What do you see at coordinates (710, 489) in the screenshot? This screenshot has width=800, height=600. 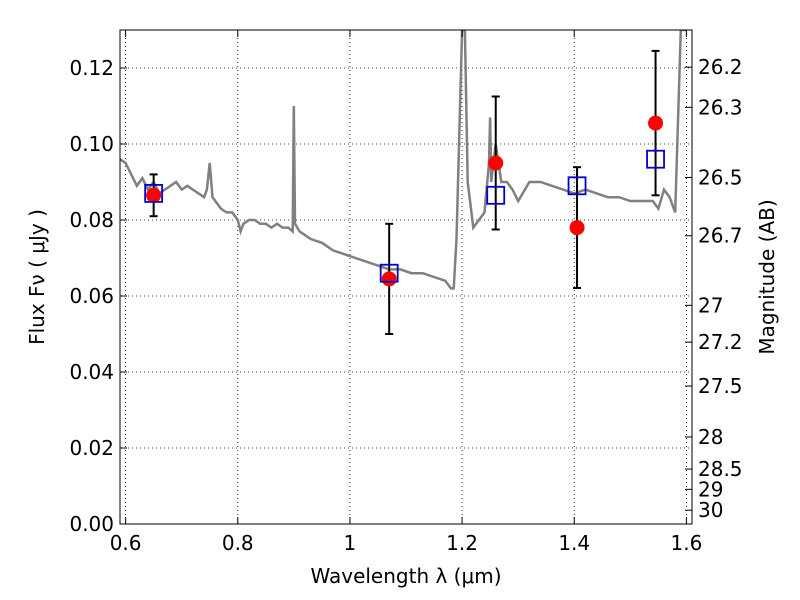 I see `mag-tick-label: 29` at bounding box center [710, 489].